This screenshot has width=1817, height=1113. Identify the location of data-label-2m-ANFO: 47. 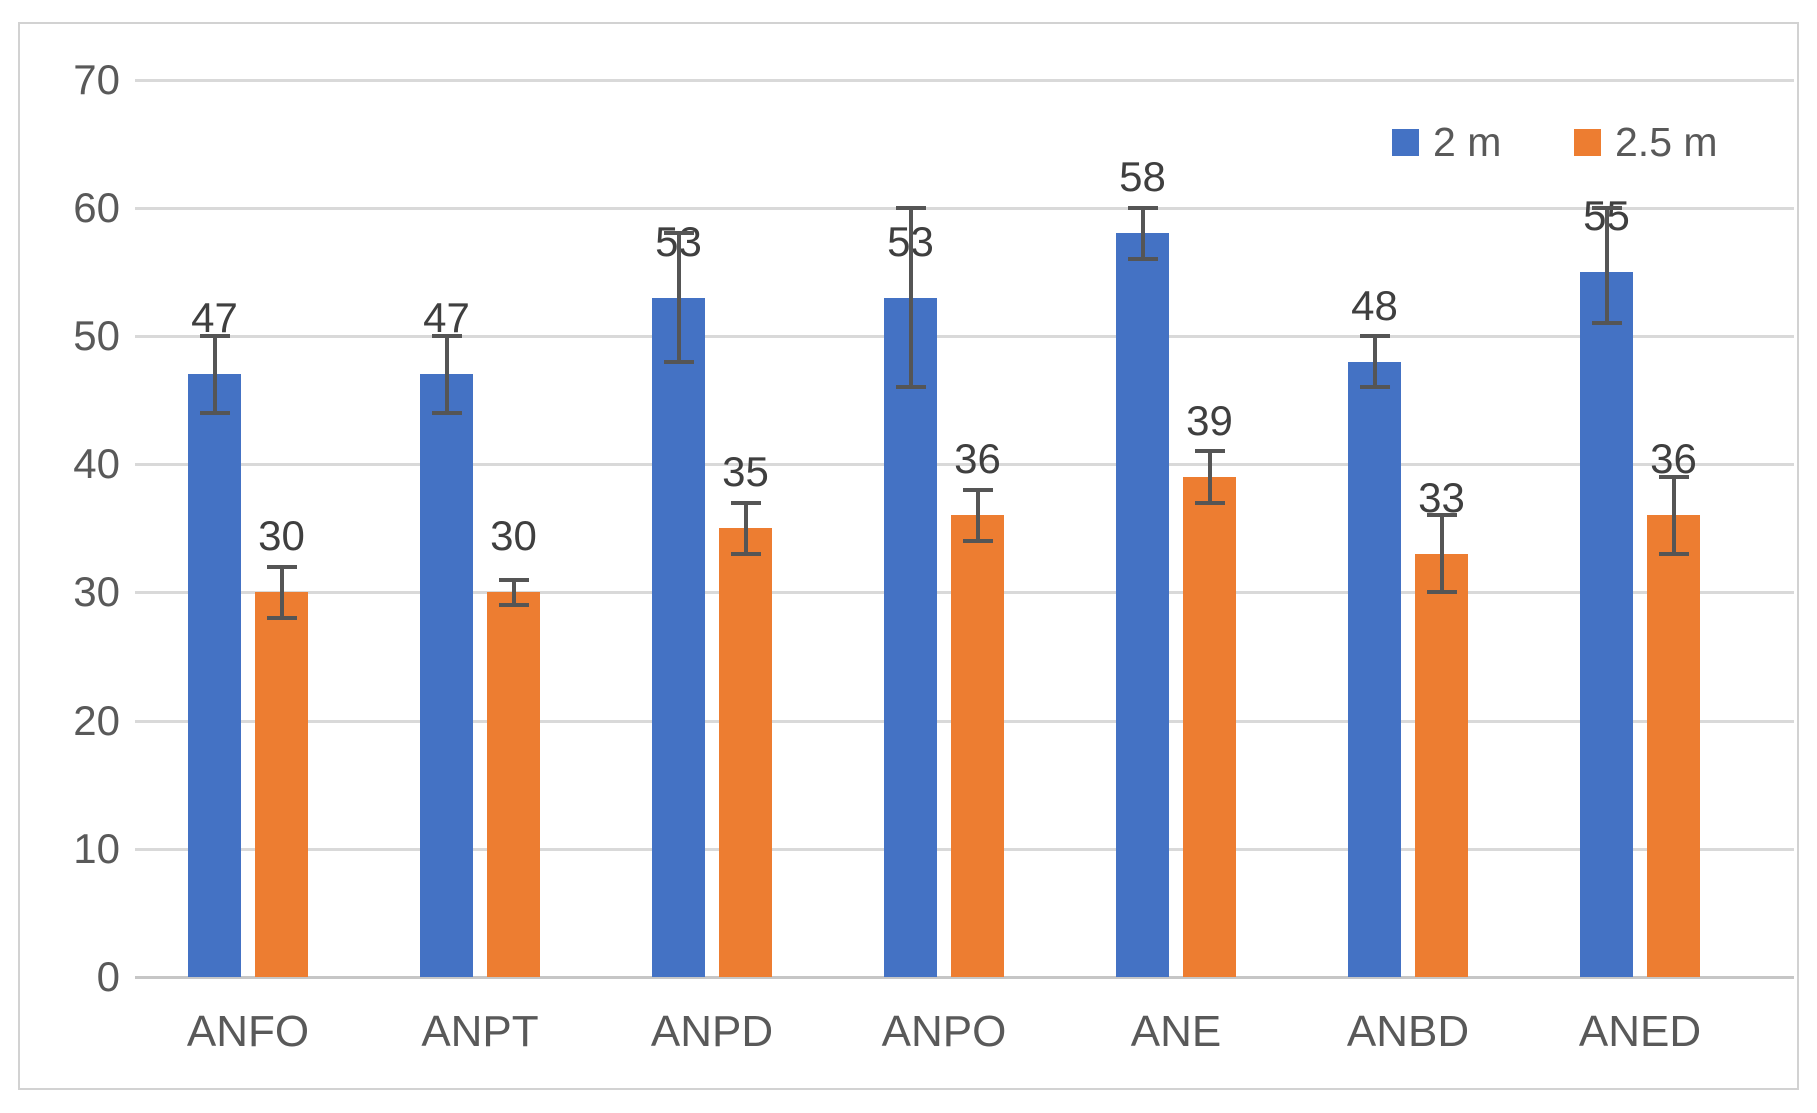
(214, 318).